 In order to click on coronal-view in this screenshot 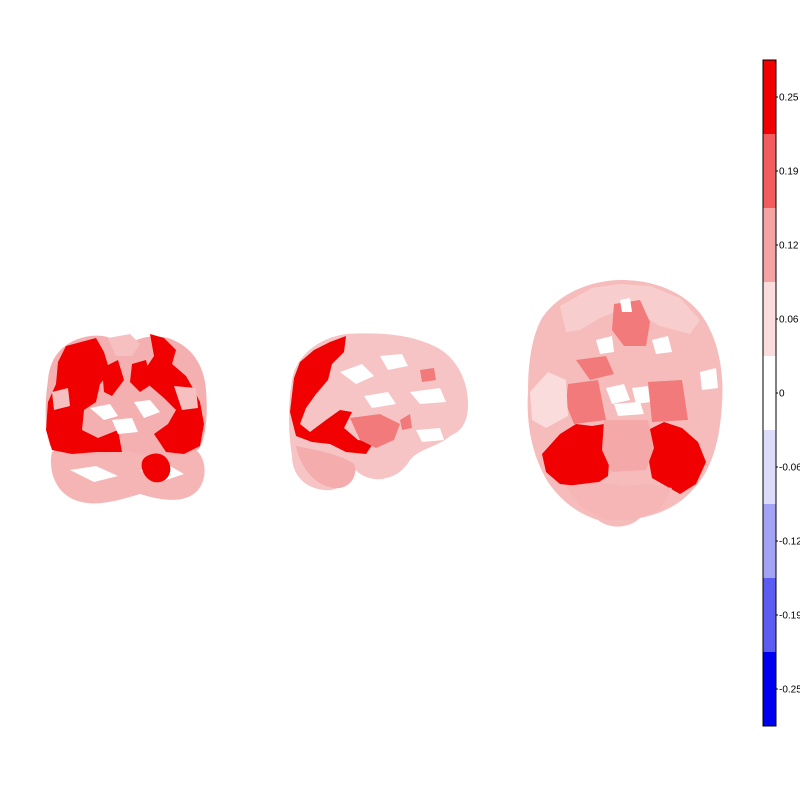, I will do `click(126, 419)`.